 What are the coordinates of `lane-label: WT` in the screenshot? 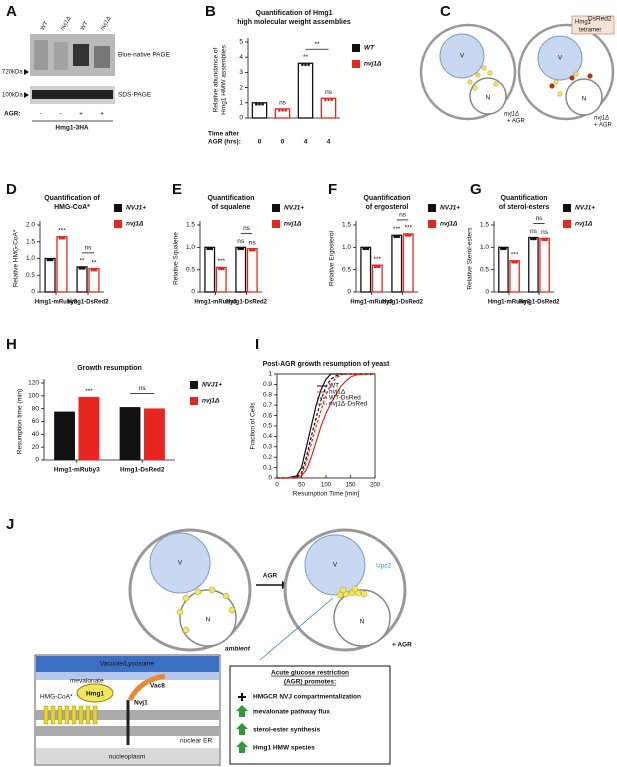 It's located at (85, 25).